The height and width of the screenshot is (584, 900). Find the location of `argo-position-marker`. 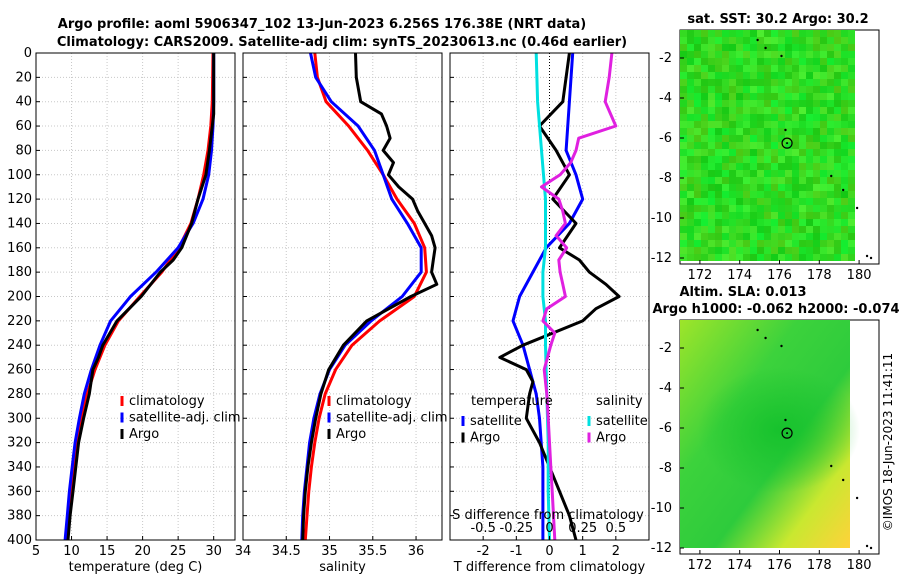

argo-position-marker is located at coordinates (787, 433).